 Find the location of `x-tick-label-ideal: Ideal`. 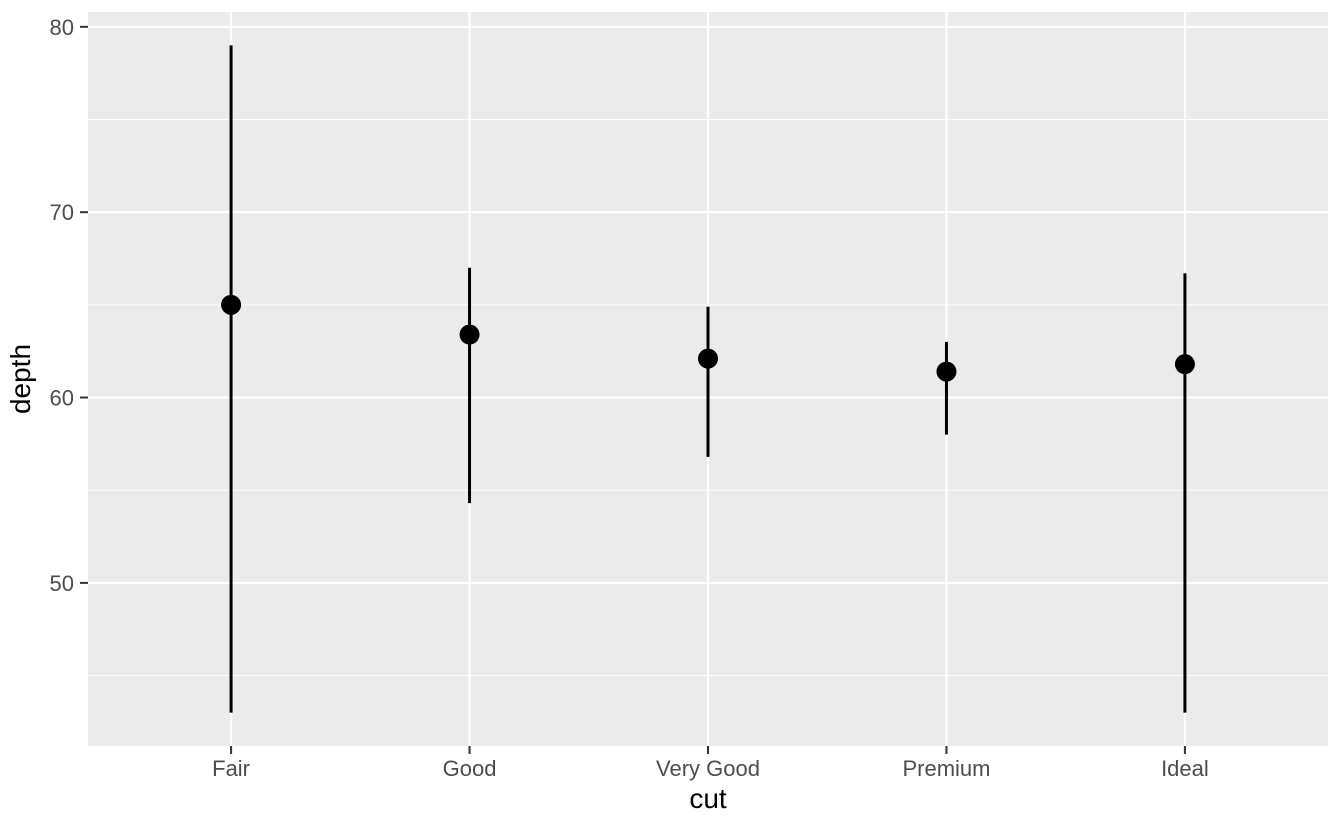

x-tick-label-ideal: Ideal is located at coordinates (1185, 768).